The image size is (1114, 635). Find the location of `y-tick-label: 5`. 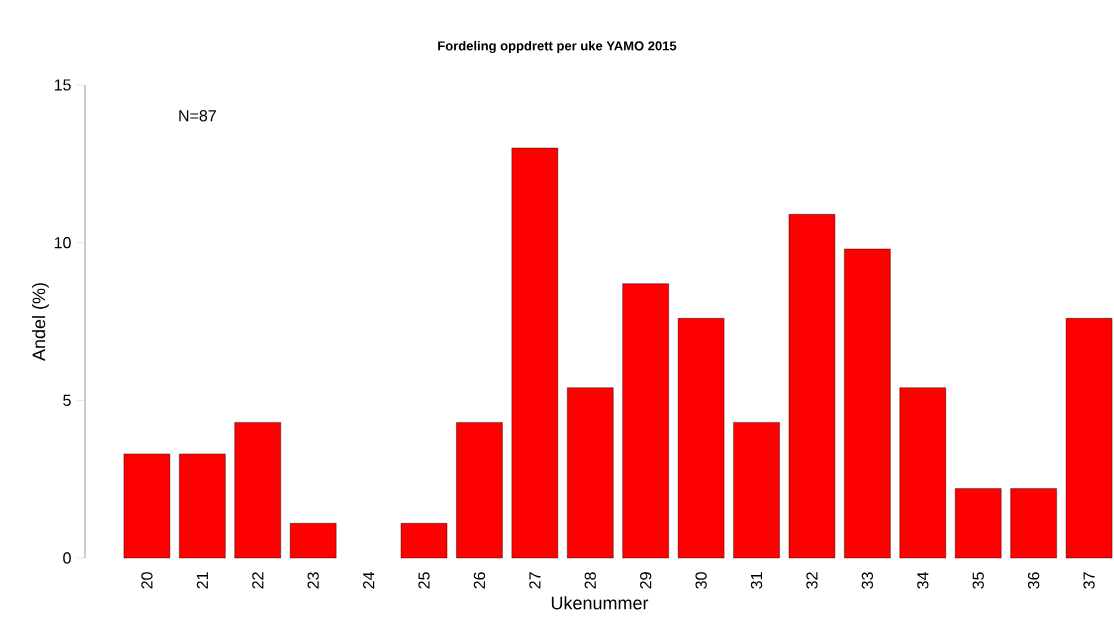

y-tick-label: 5 is located at coordinates (67, 400).